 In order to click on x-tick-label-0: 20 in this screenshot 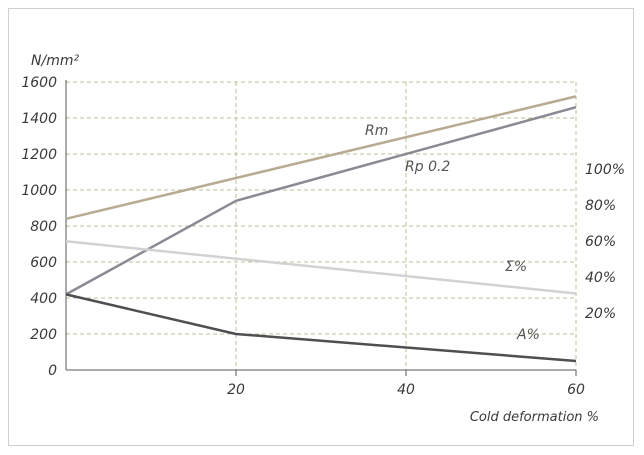, I will do `click(236, 390)`.